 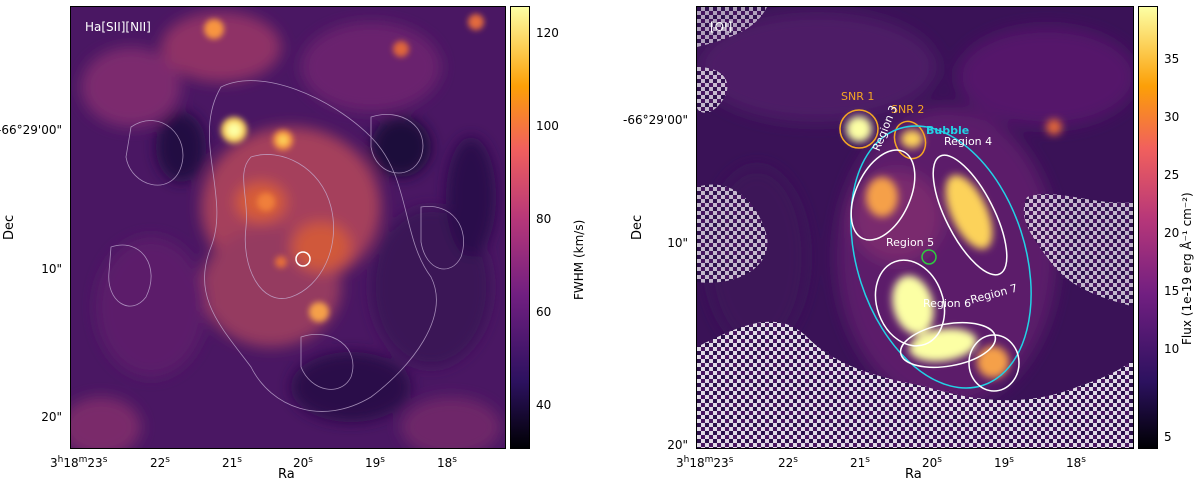 What do you see at coordinates (721, 27) in the screenshot?
I see `right-panel-label: [OI]` at bounding box center [721, 27].